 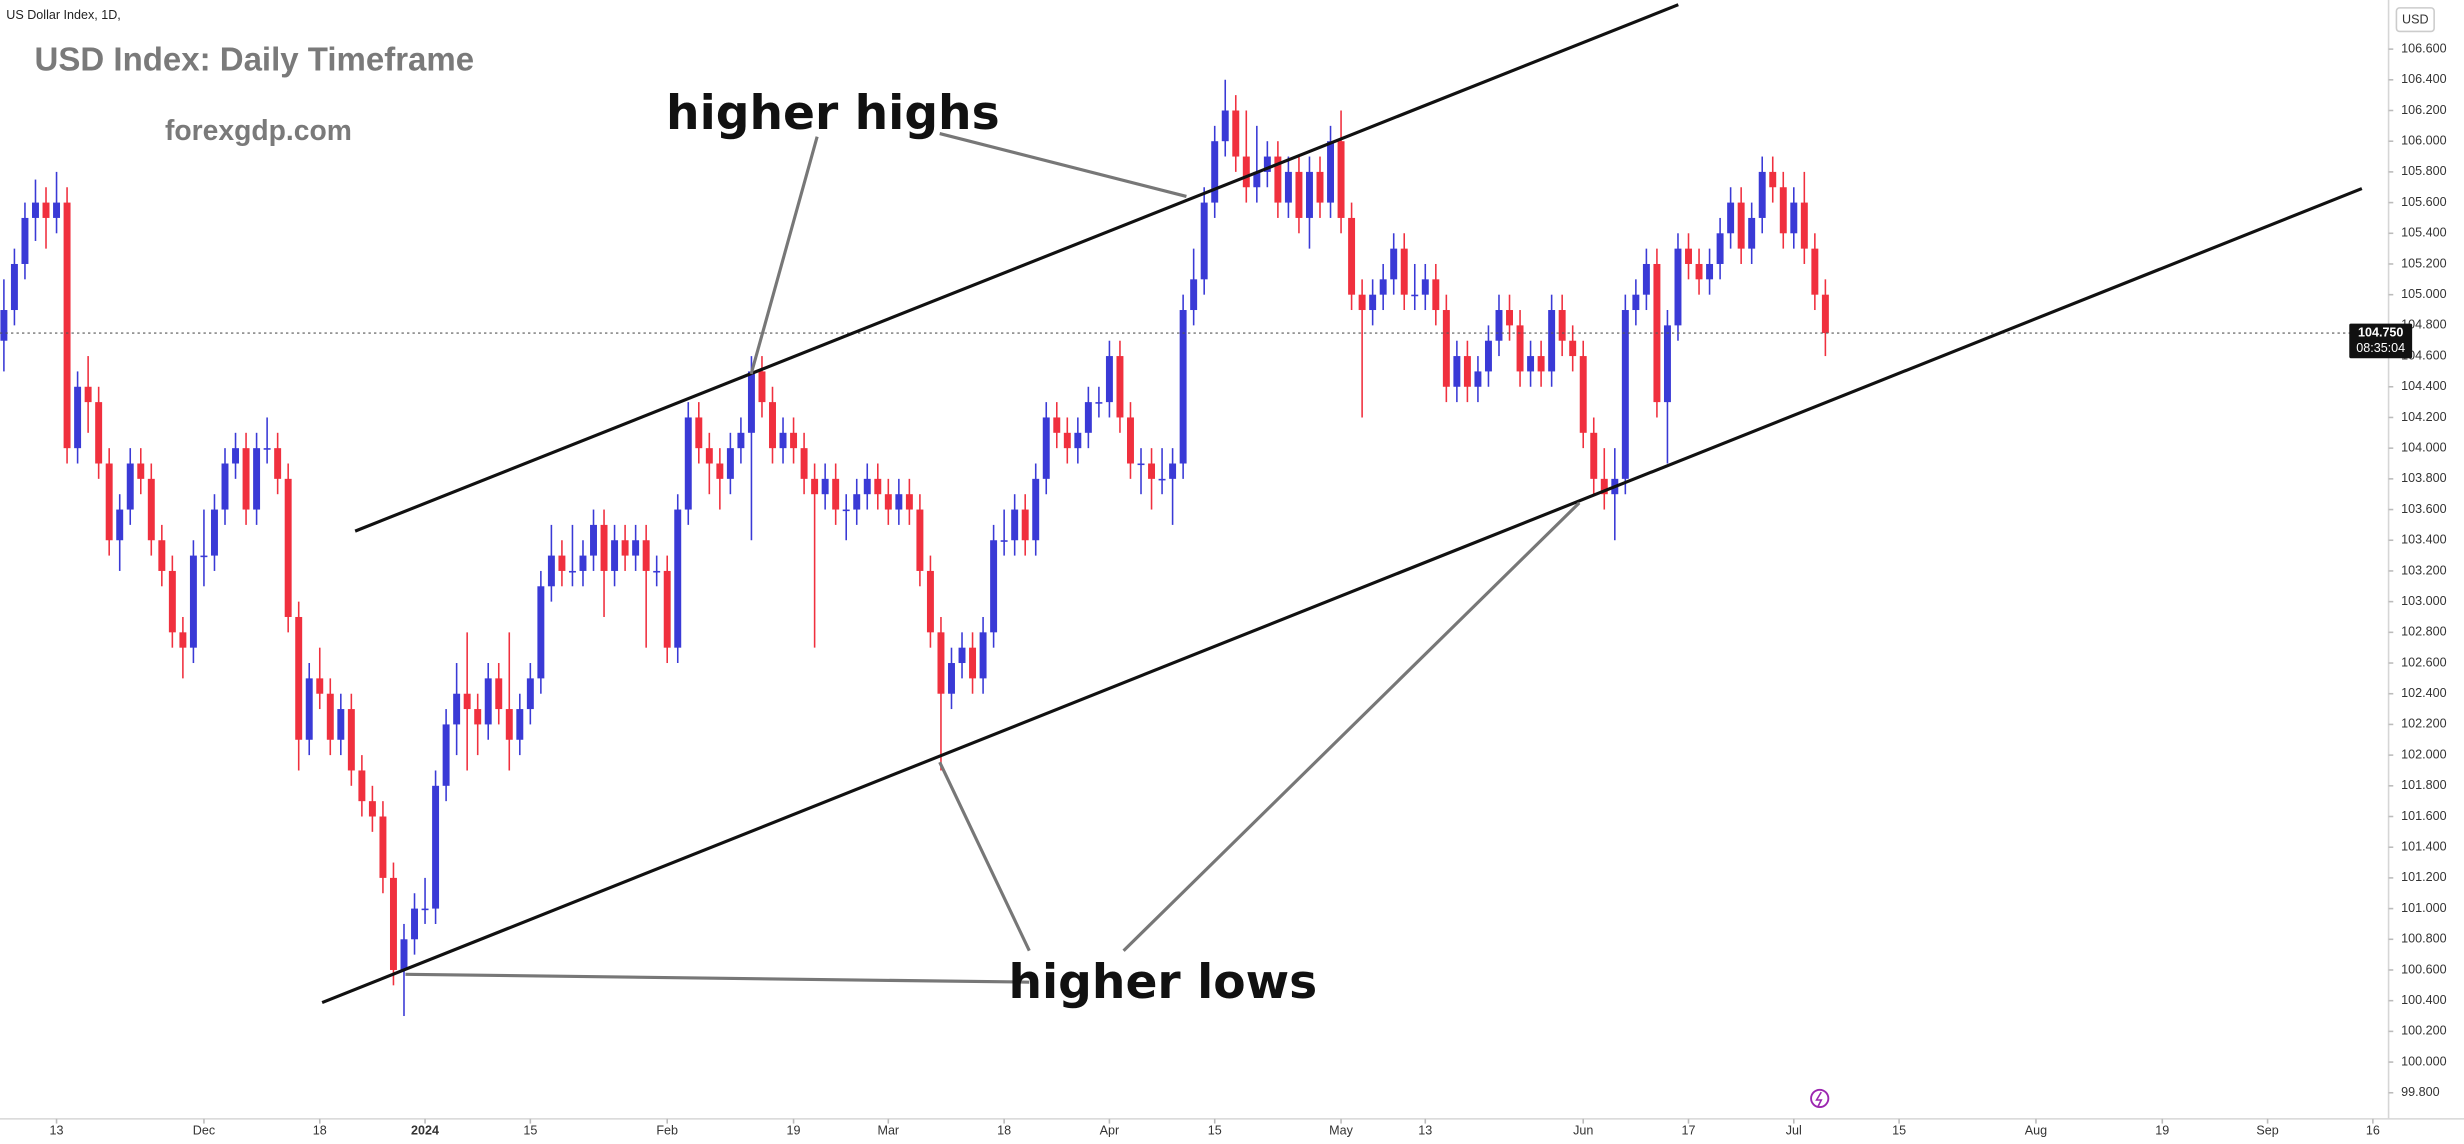 What do you see at coordinates (2423, 662) in the screenshot?
I see `y-tick-label: 102.600` at bounding box center [2423, 662].